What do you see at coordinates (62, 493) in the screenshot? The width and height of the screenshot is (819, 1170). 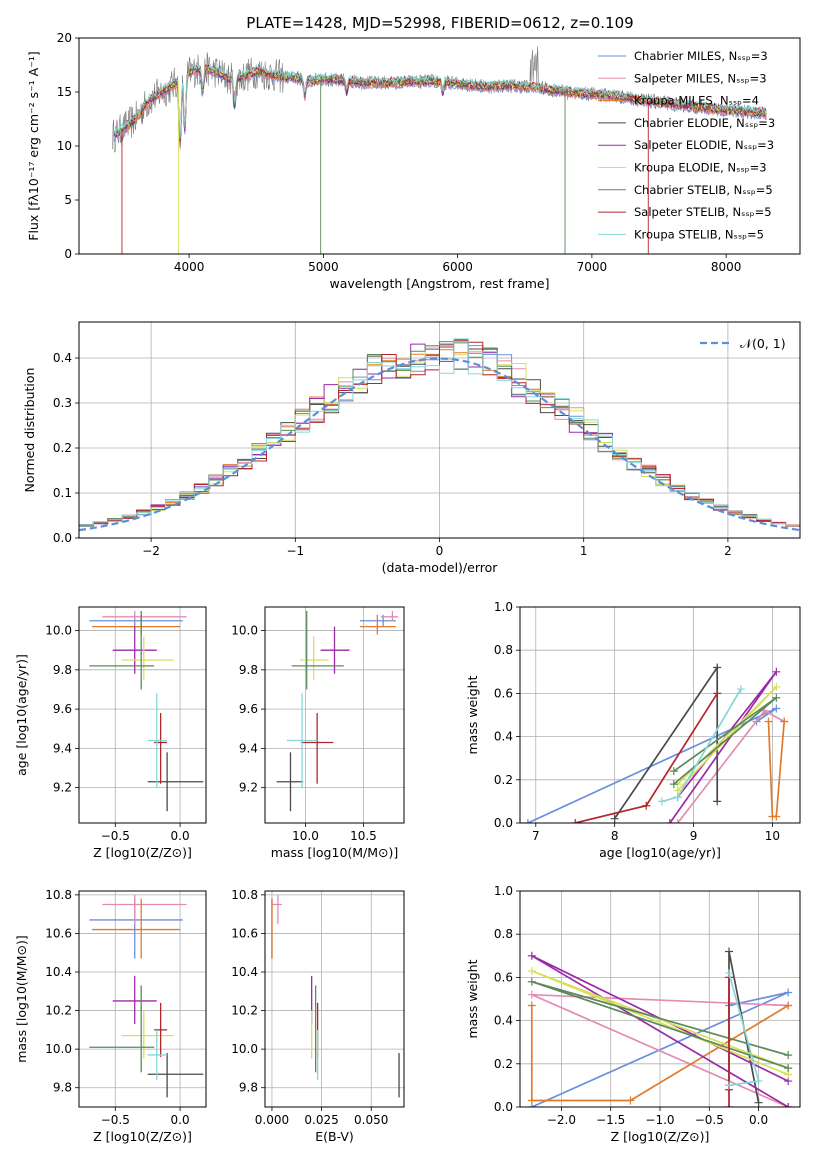 I see `y-tick-label: 0.1` at bounding box center [62, 493].